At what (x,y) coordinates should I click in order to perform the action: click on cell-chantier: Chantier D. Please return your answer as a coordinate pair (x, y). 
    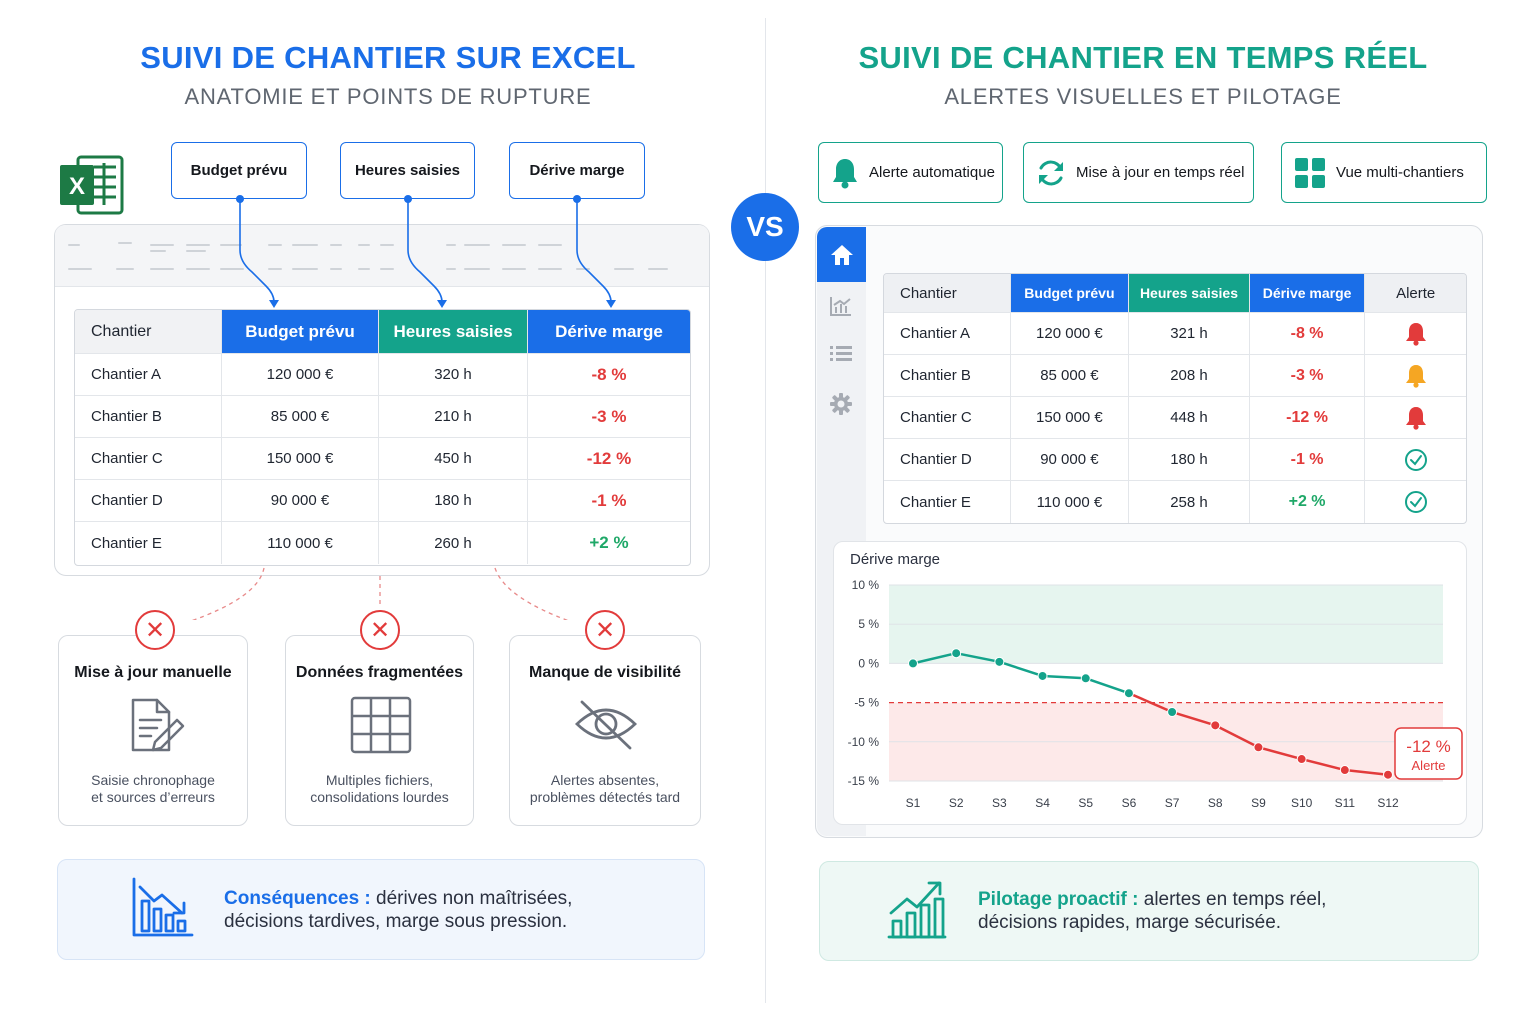
    Looking at the image, I should click on (947, 459).